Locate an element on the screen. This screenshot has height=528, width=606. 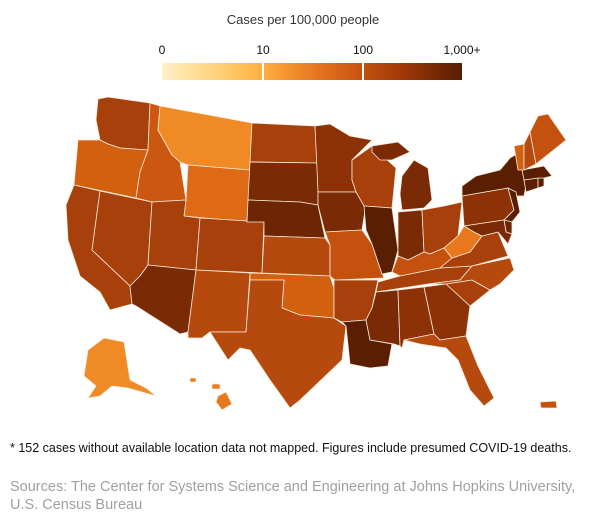
state-alaska is located at coordinates (120, 368).